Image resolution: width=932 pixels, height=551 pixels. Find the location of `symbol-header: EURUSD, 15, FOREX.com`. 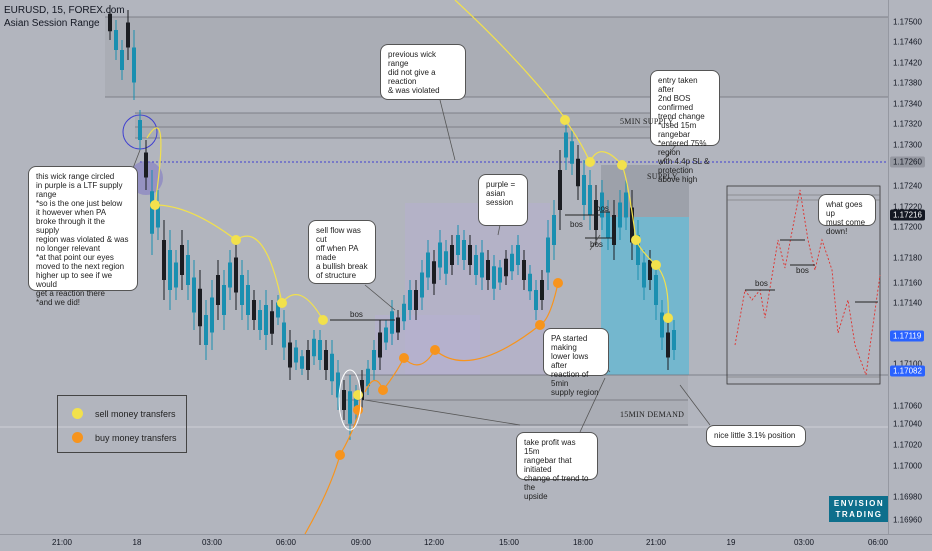

symbol-header: EURUSD, 15, FOREX.com is located at coordinates (64, 10).